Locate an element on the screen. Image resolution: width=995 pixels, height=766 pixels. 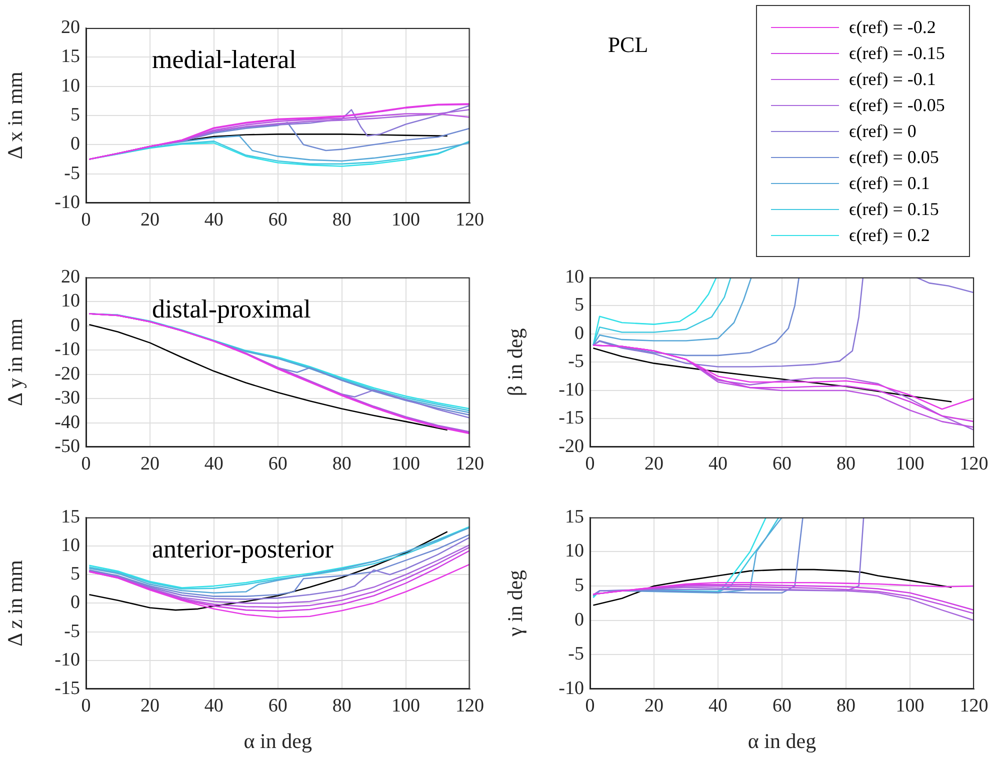
legend-label: ϵ(ref) = -0.05 is located at coordinates (897, 105).